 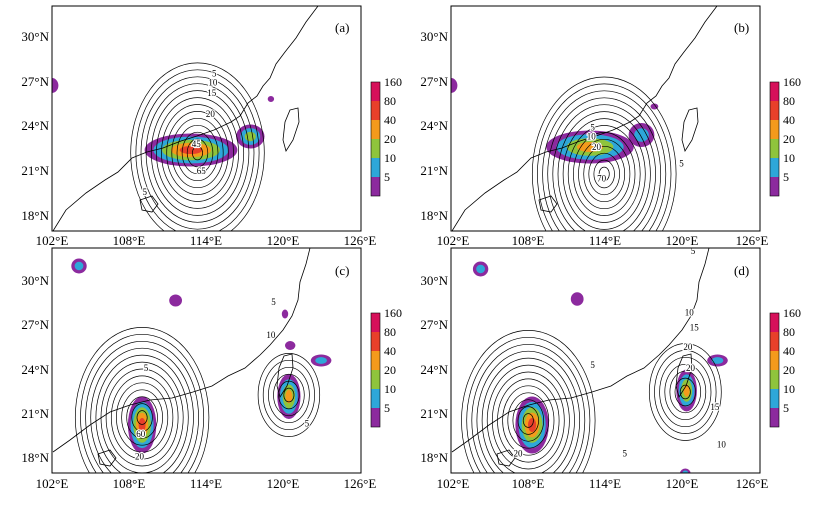 What do you see at coordinates (360, 483) in the screenshot?
I see `x-tick-label: 126°E` at bounding box center [360, 483].